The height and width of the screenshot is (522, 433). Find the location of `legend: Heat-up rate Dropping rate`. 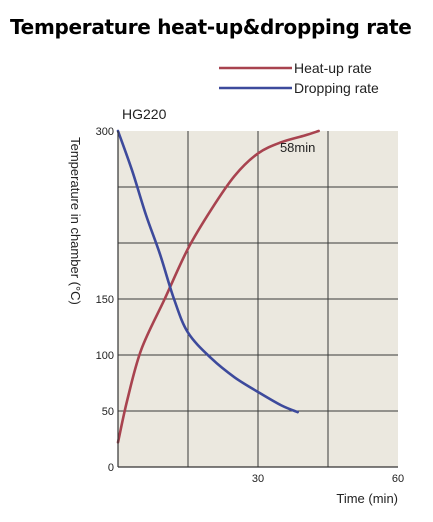

legend: Heat-up rate Dropping rate is located at coordinates (299, 78).